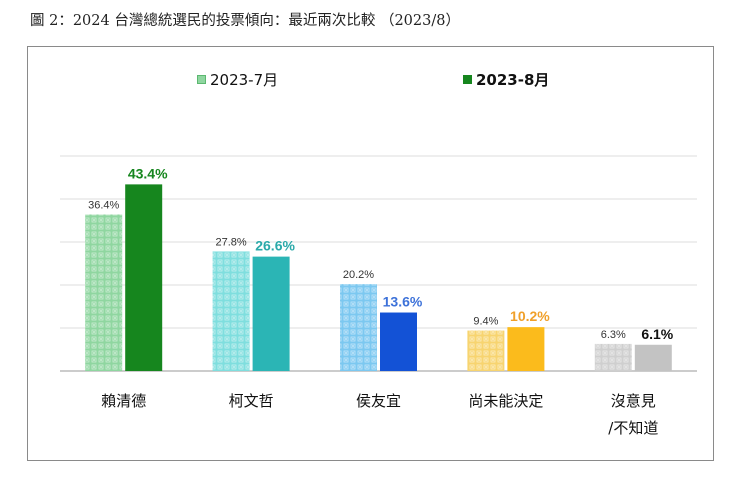  I want to click on data-label-2023-07: 36.4%, so click(103, 205).